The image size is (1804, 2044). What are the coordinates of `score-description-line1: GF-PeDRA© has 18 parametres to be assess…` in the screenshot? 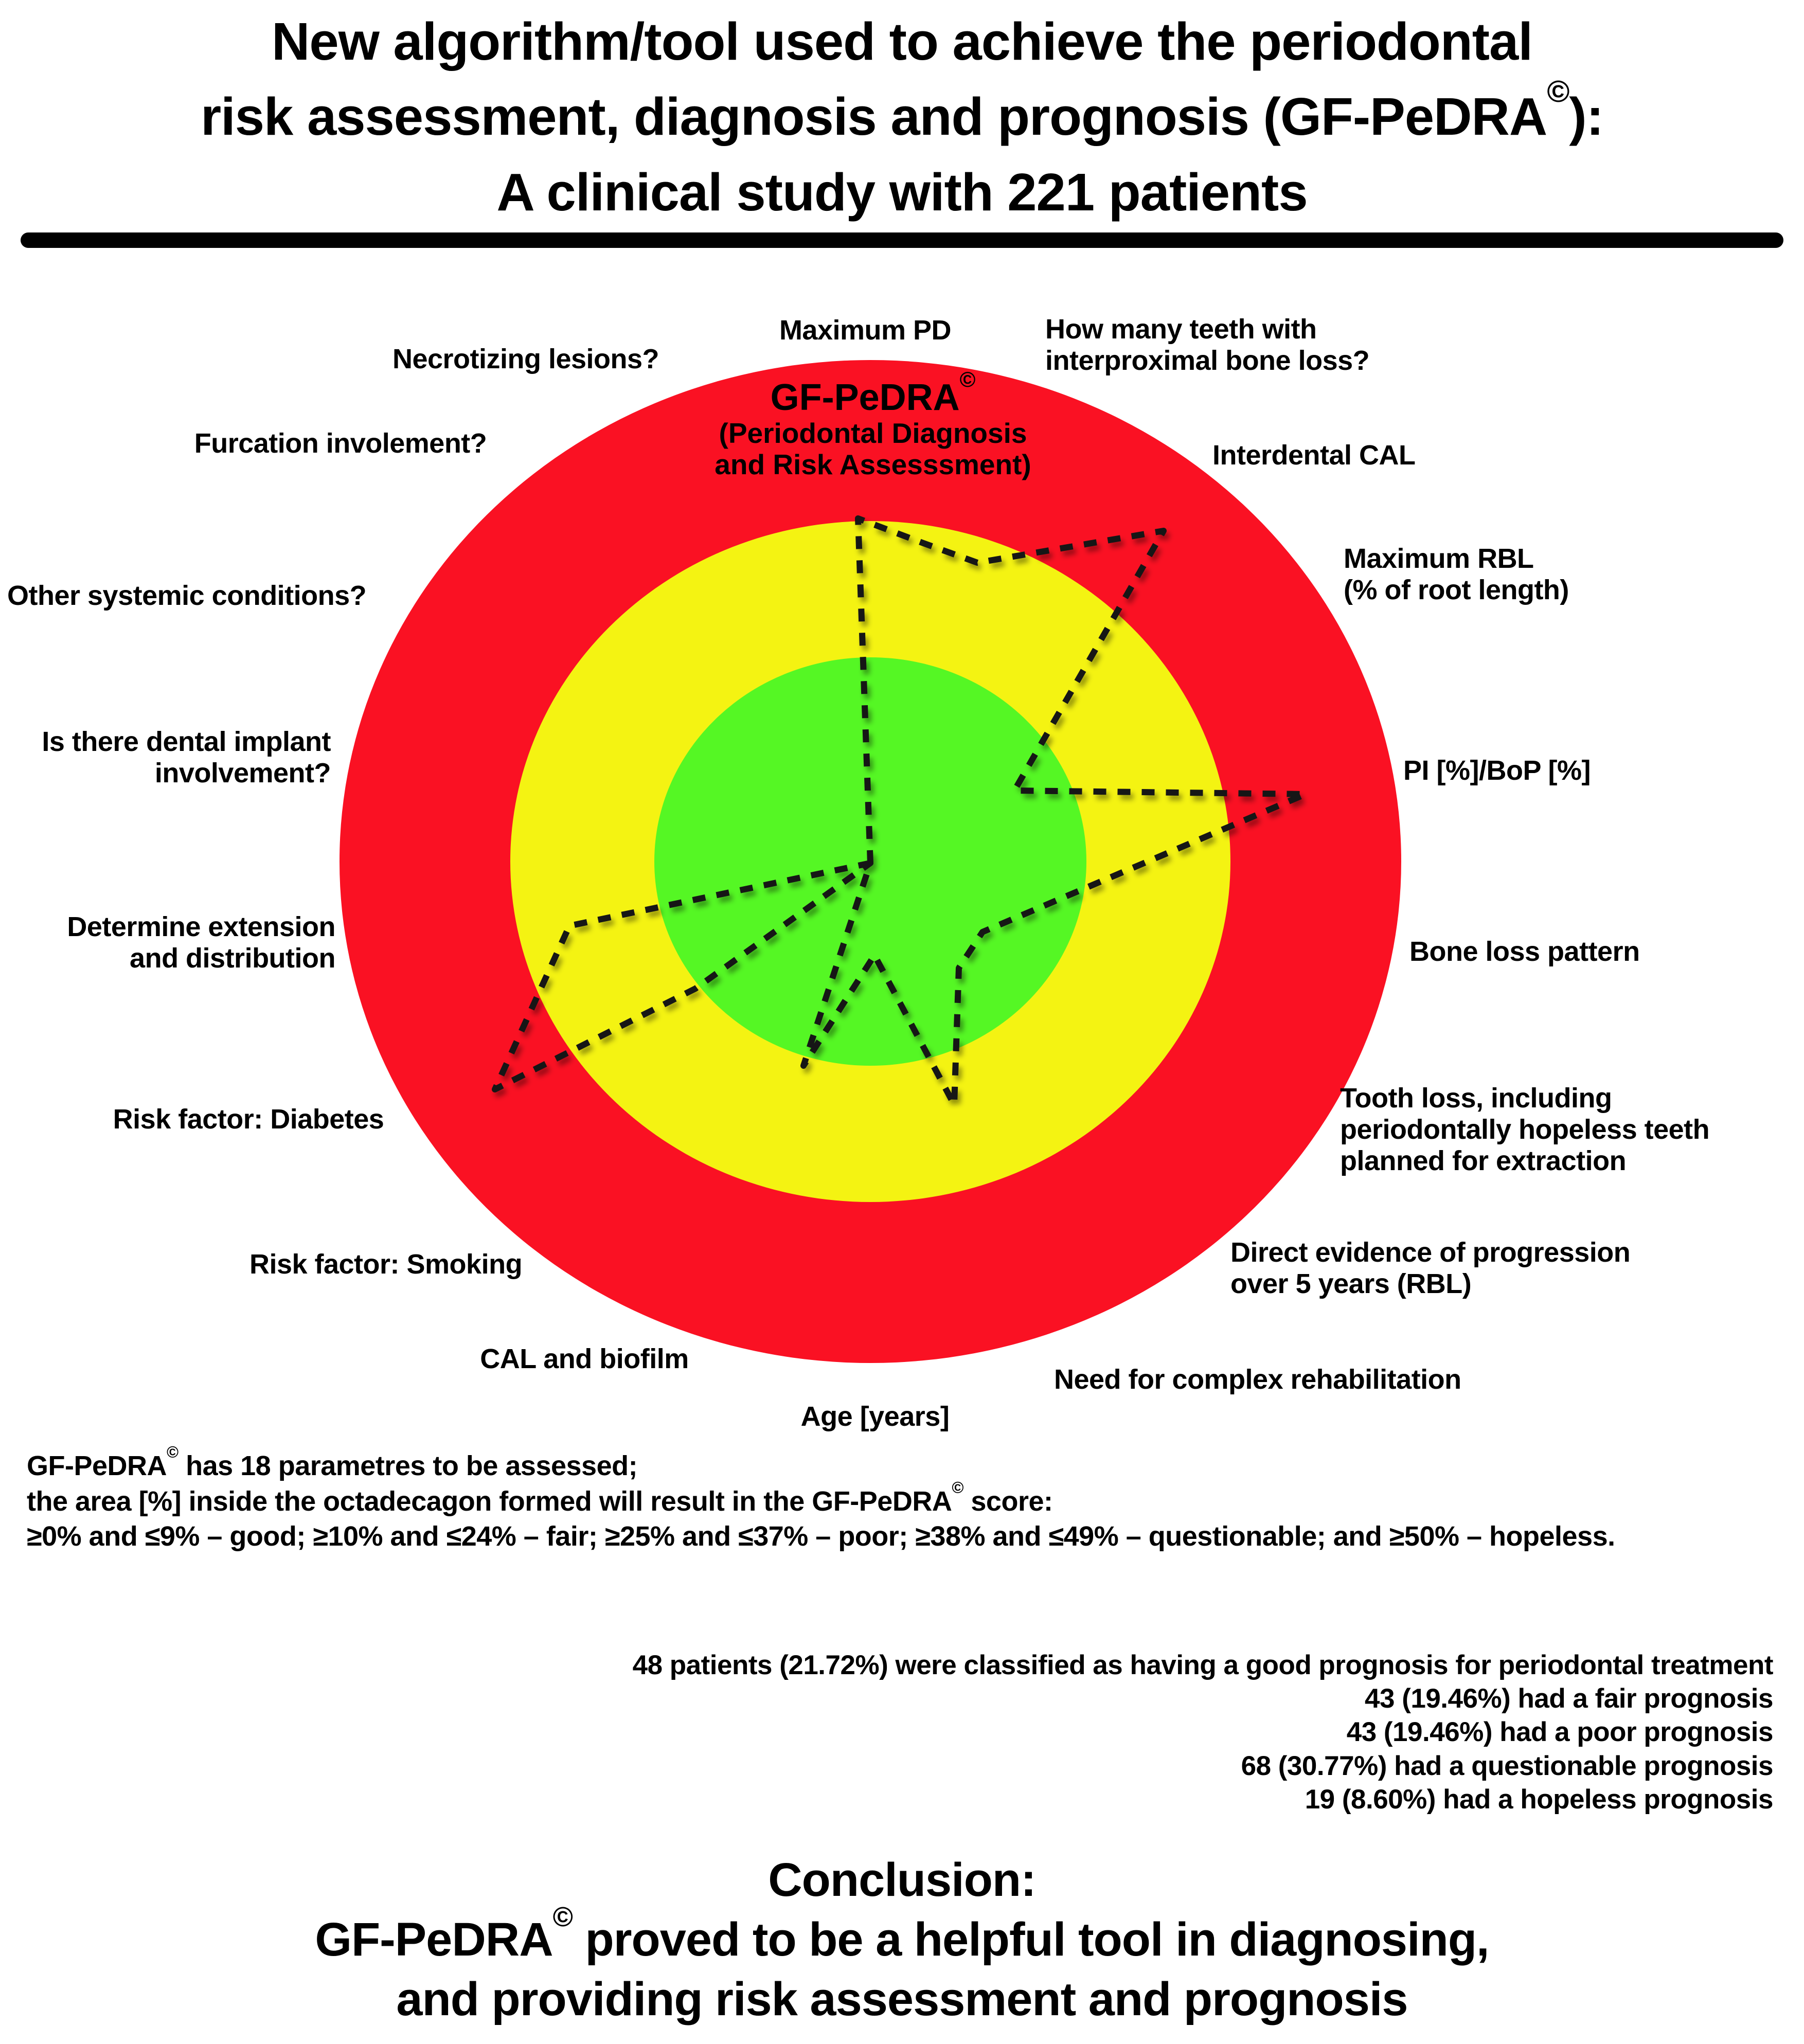 It's located at (332, 1462).